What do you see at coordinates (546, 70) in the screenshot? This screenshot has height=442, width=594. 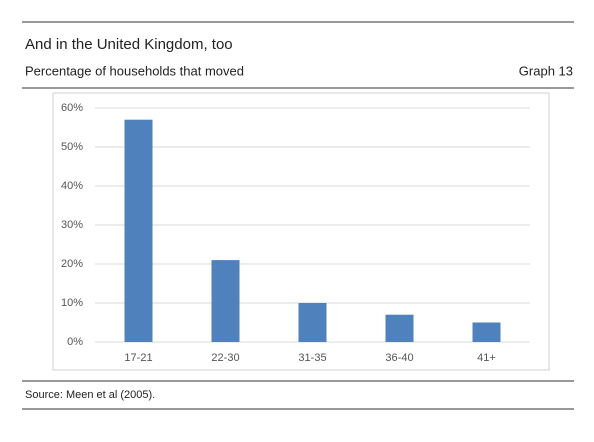 I see `graph-label: Graph 13` at bounding box center [546, 70].